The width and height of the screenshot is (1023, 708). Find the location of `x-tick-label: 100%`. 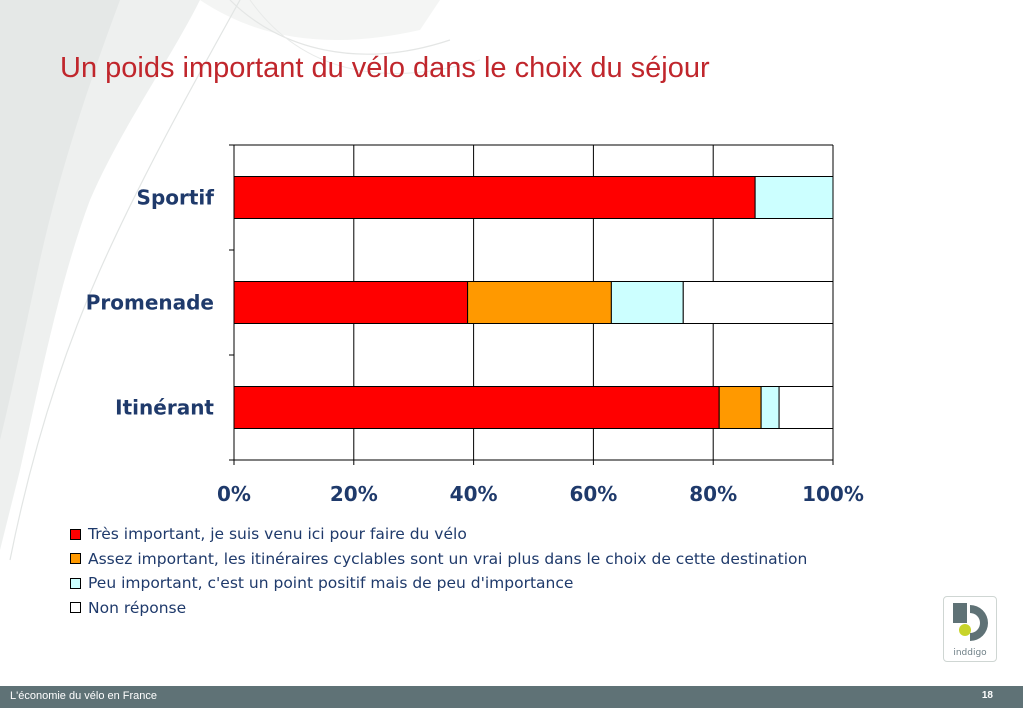

x-tick-label: 100% is located at coordinates (833, 494).